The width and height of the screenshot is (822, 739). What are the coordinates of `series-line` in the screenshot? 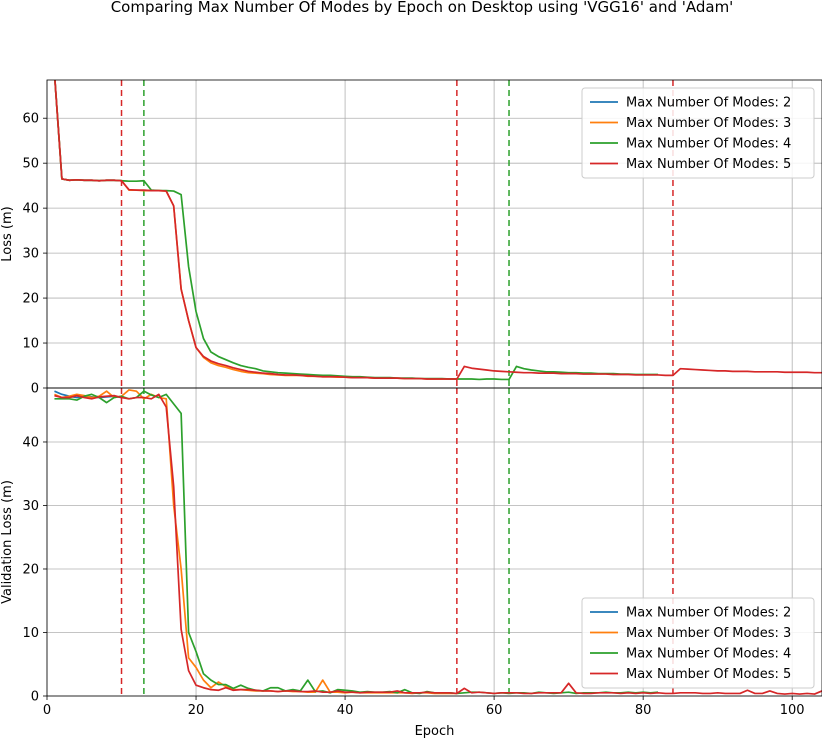 It's located at (88, 131).